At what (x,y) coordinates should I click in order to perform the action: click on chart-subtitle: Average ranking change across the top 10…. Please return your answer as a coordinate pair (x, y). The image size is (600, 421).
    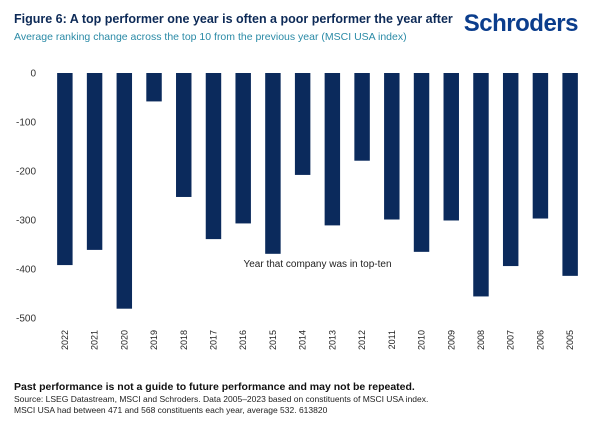
    Looking at the image, I should click on (210, 37).